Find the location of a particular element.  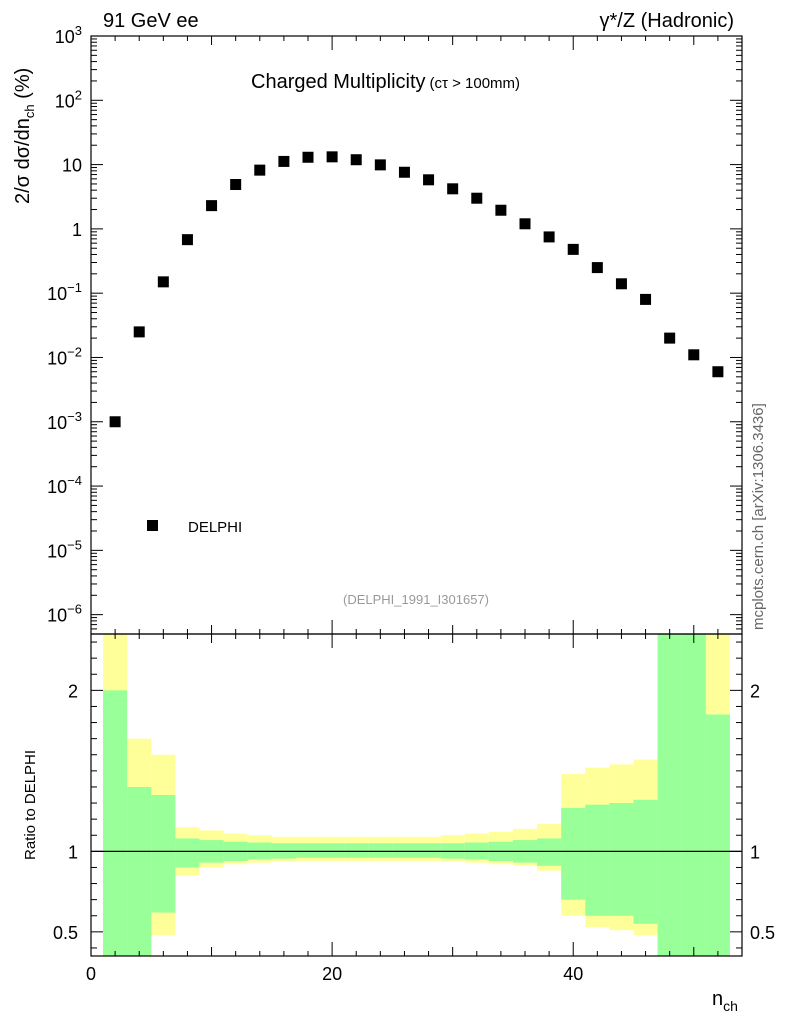

y-axis-label-unit: (%) is located at coordinates (23, 83).